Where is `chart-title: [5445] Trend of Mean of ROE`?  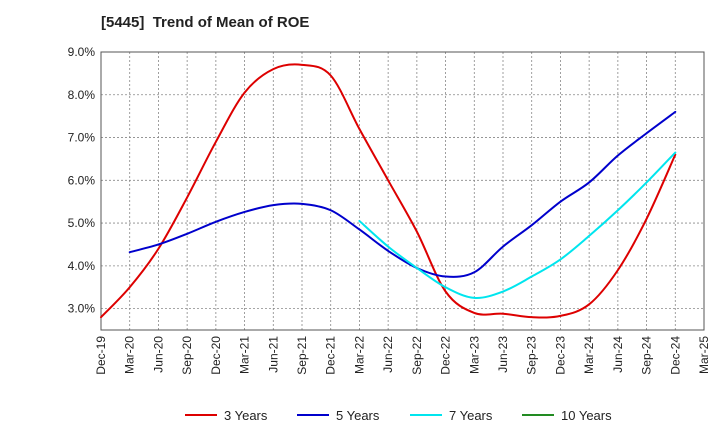
chart-title: [5445] Trend of Mean of ROE is located at coordinates (205, 22).